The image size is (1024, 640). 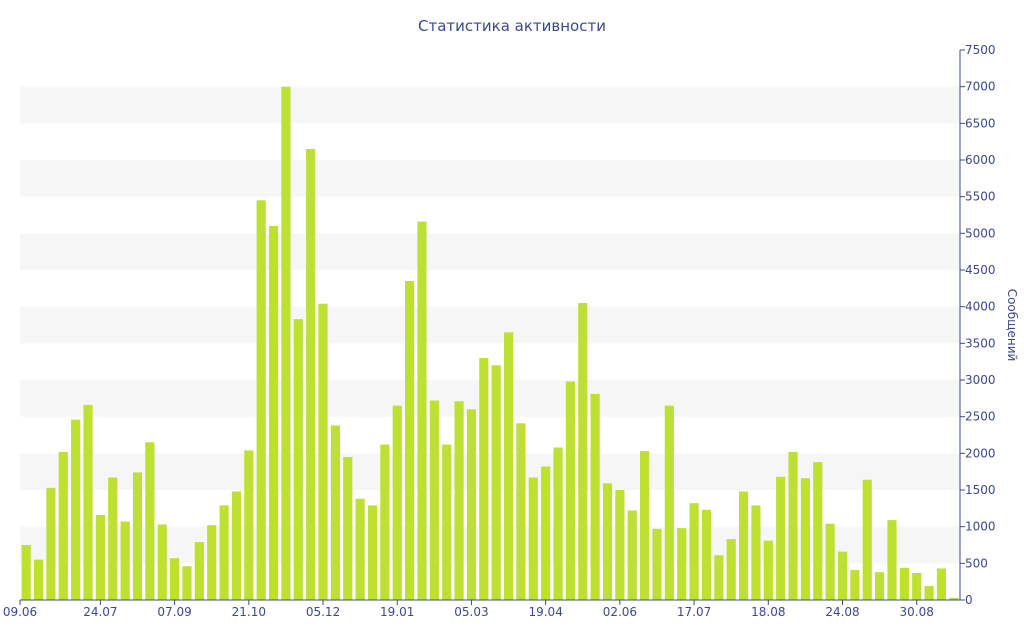 What do you see at coordinates (980, 343) in the screenshot?
I see `y-tick-label: 3500` at bounding box center [980, 343].